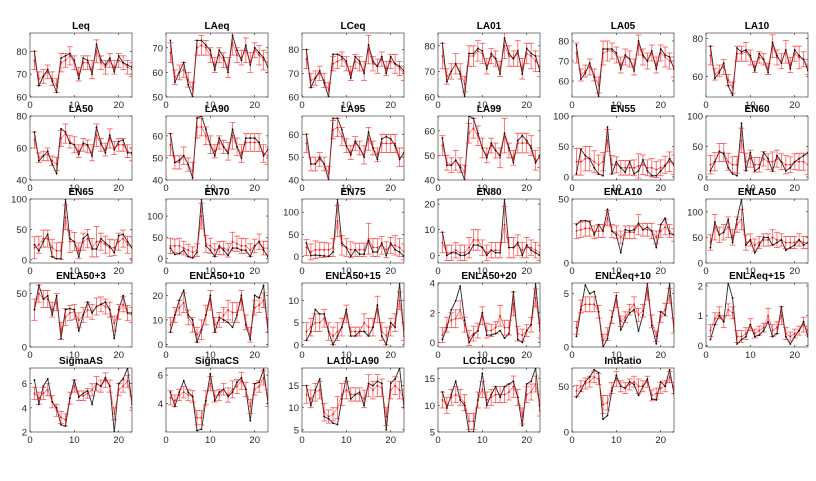 This screenshot has height=481, width=816. Describe the element at coordinates (208, 232) in the screenshot. I see `subplot-en70: EN70 0 10 20 0 50 100` at that location.